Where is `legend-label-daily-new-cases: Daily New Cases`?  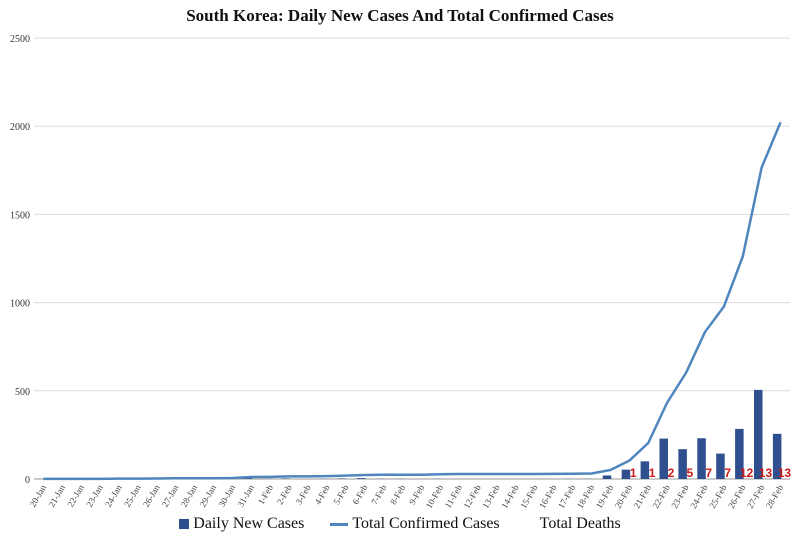 legend-label-daily-new-cases: Daily New Cases is located at coordinates (249, 523).